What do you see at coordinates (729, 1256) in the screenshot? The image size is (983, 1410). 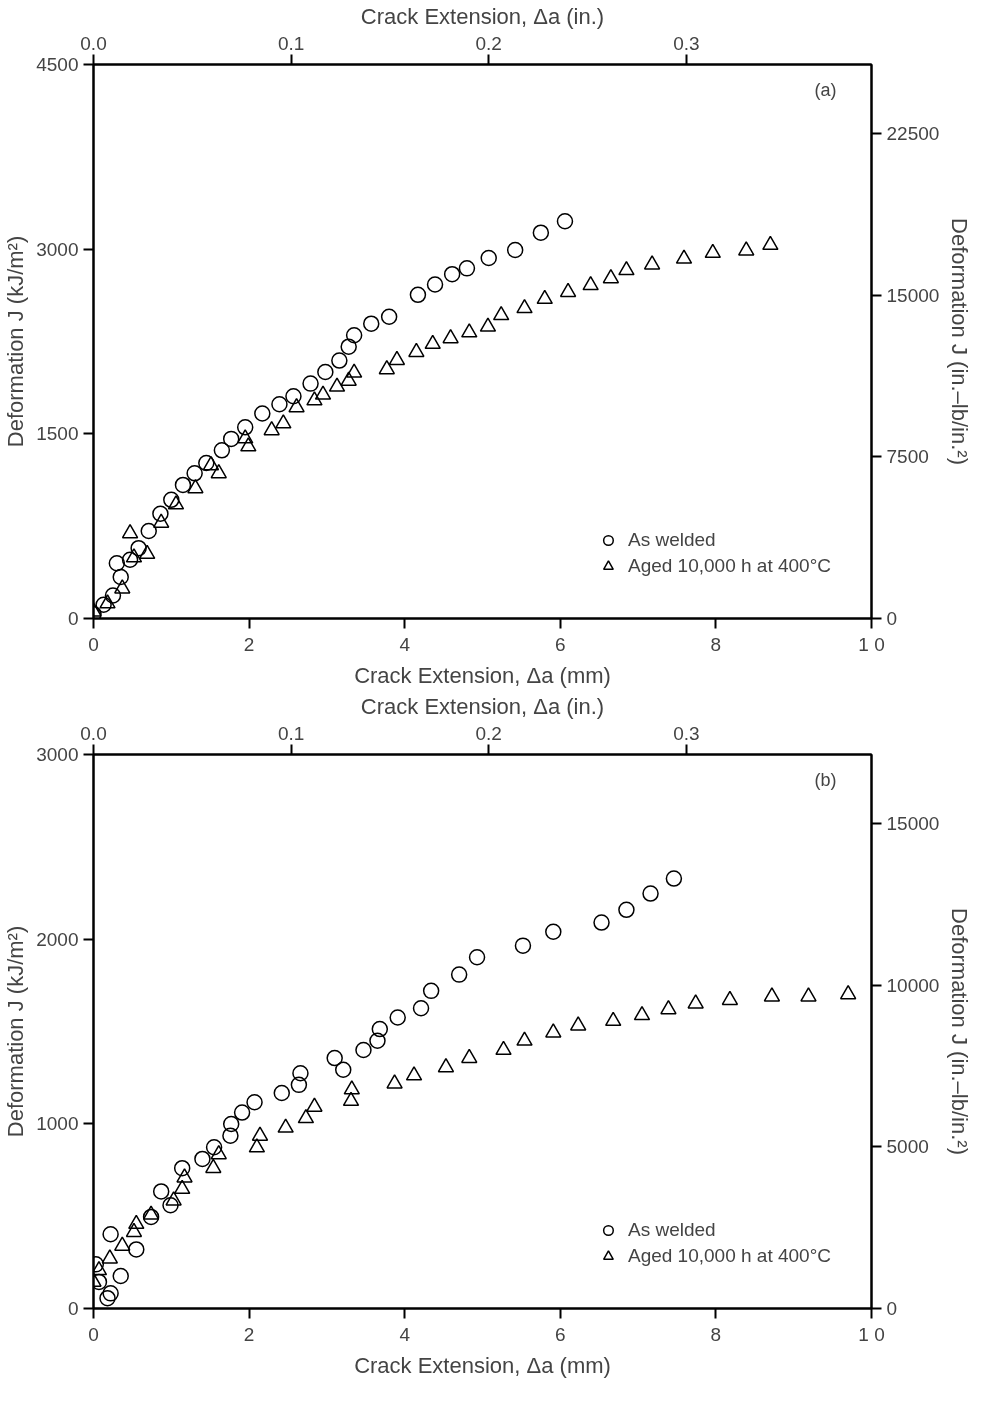 I see `legend-label: Aged 10,000 h at 400°C` at bounding box center [729, 1256].